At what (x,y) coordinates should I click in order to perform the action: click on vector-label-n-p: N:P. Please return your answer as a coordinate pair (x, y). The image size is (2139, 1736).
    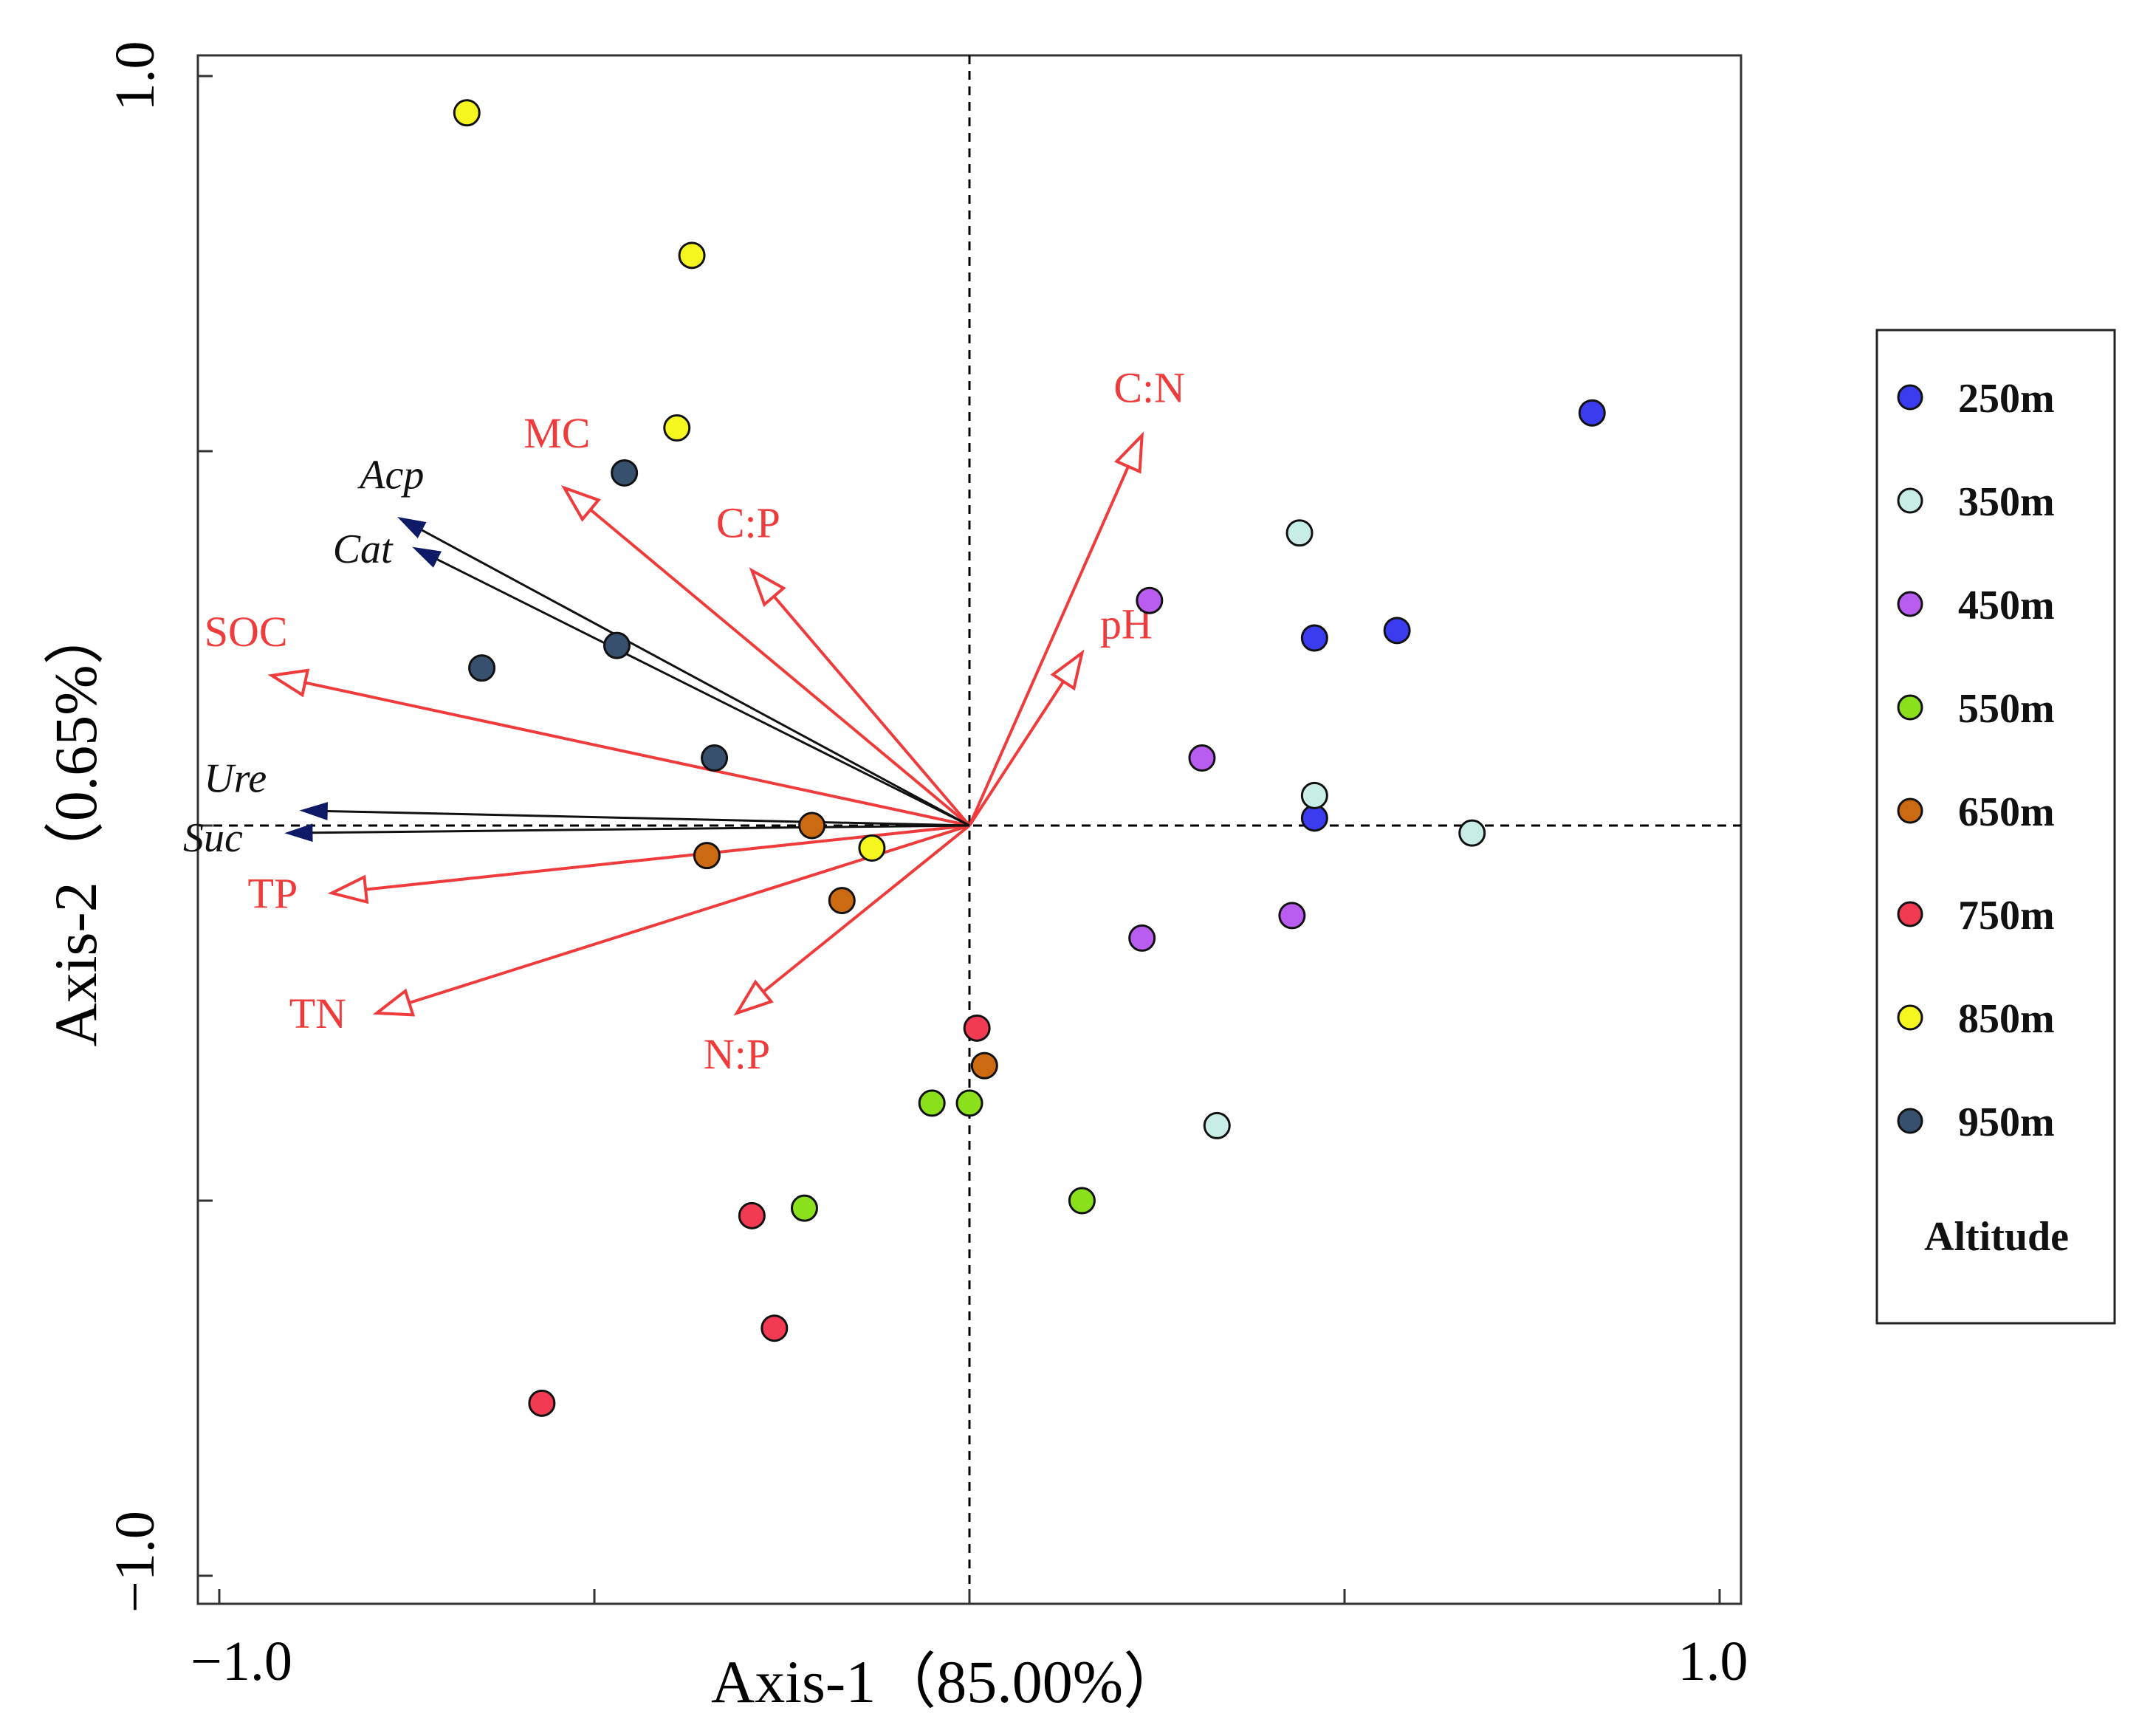
    Looking at the image, I should click on (737, 1054).